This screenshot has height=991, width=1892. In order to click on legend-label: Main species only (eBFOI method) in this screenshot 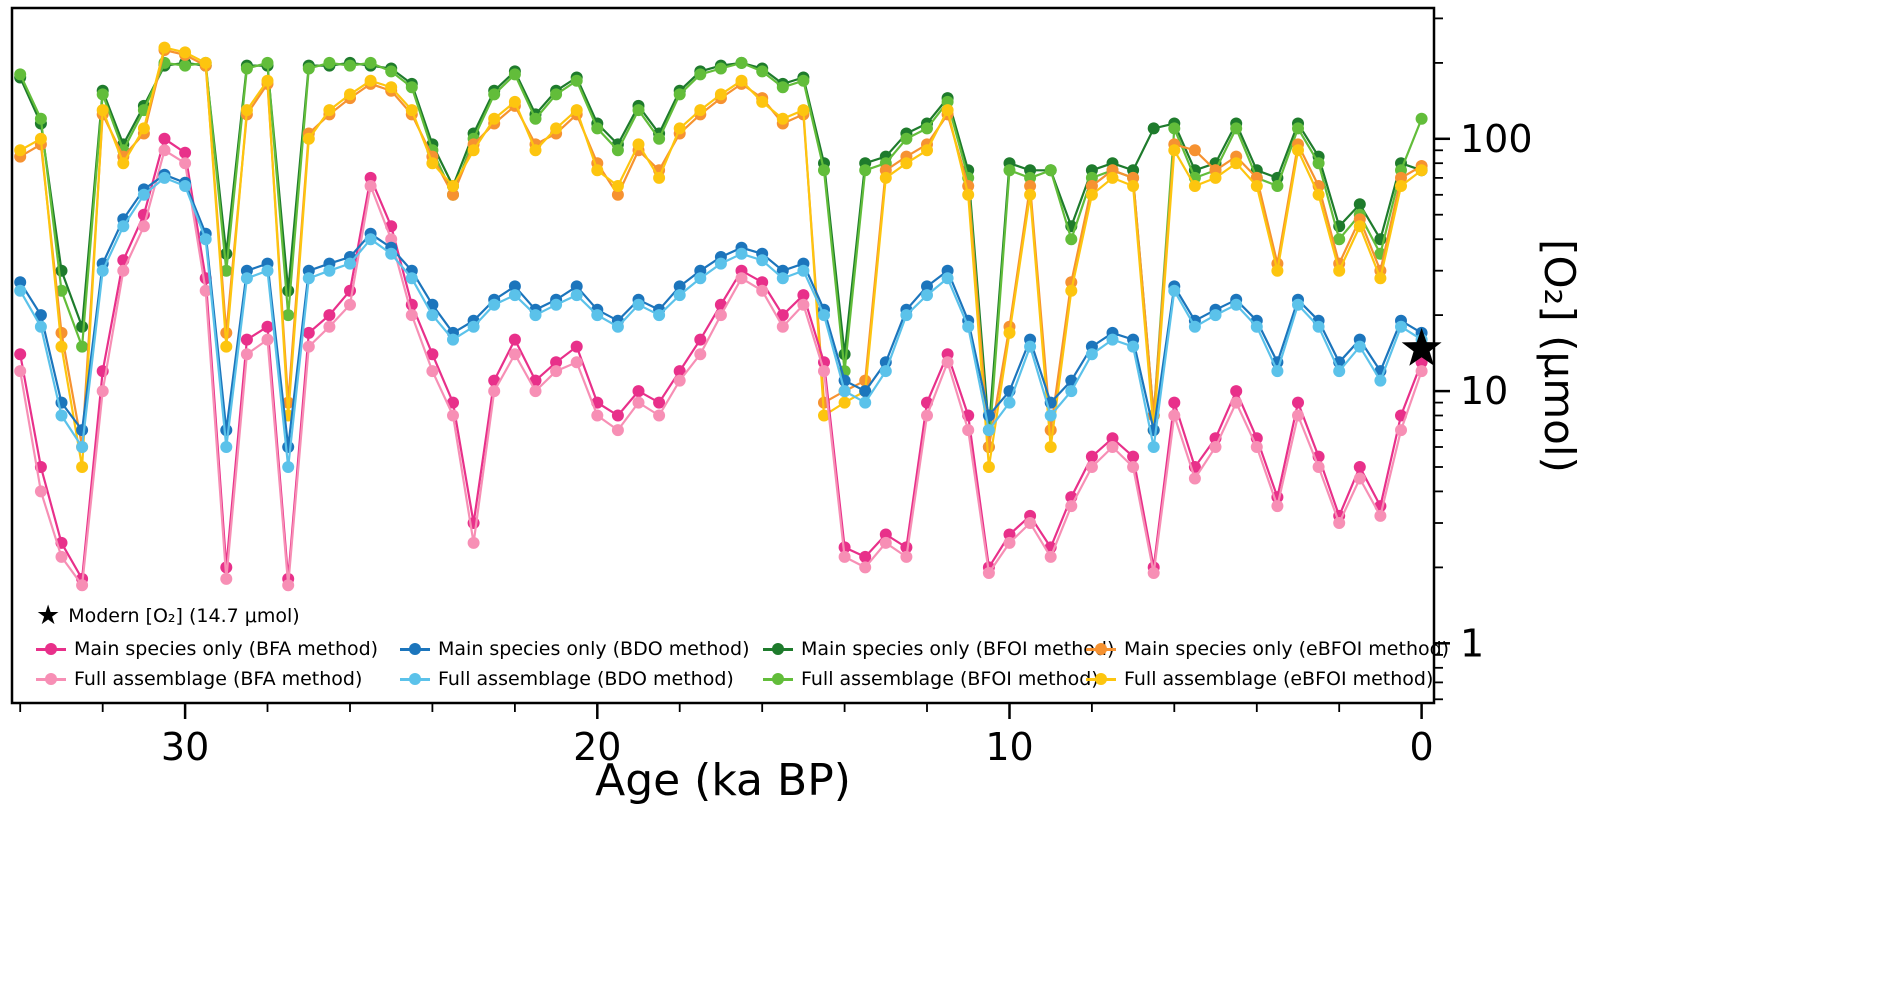, I will do `click(1287, 649)`.